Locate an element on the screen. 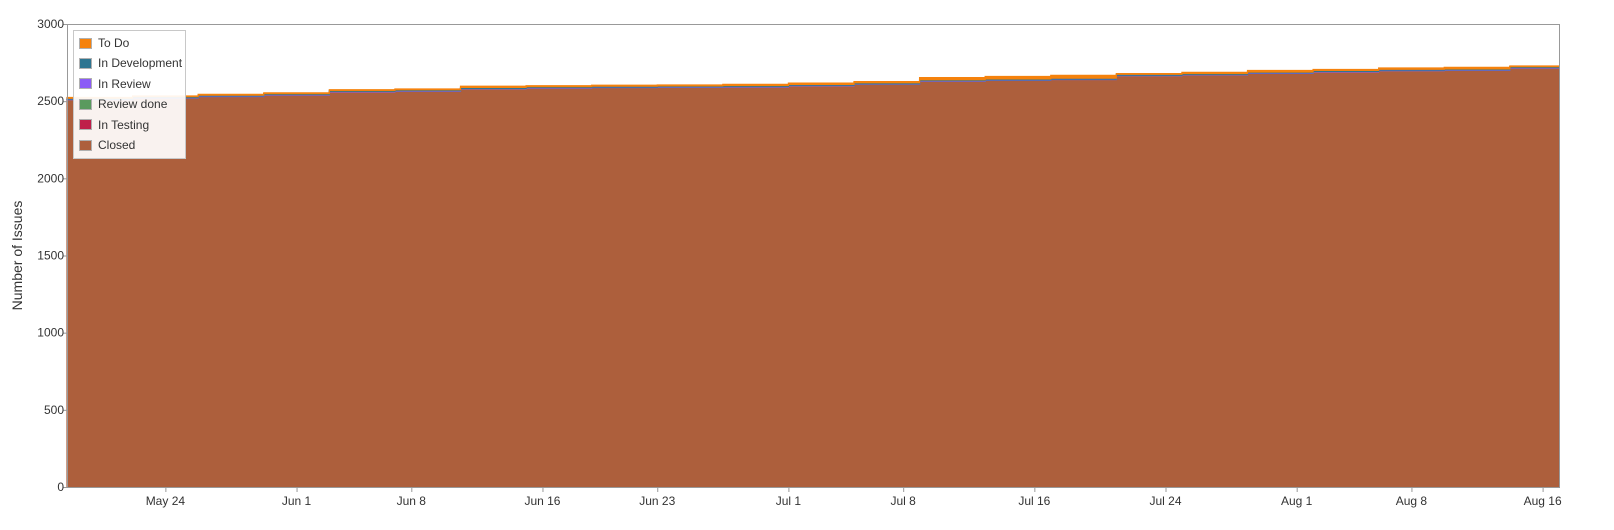  y-axis-title: Number of Issues is located at coordinates (17, 256).